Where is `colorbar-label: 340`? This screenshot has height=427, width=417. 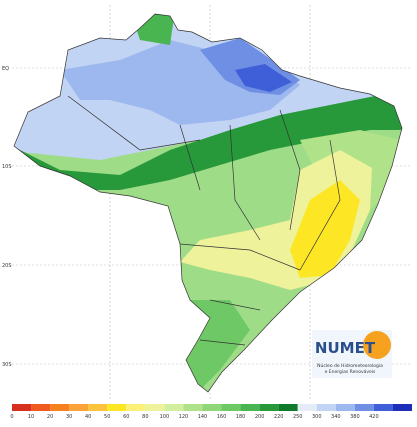 colorbar-label: 340 is located at coordinates (336, 417).